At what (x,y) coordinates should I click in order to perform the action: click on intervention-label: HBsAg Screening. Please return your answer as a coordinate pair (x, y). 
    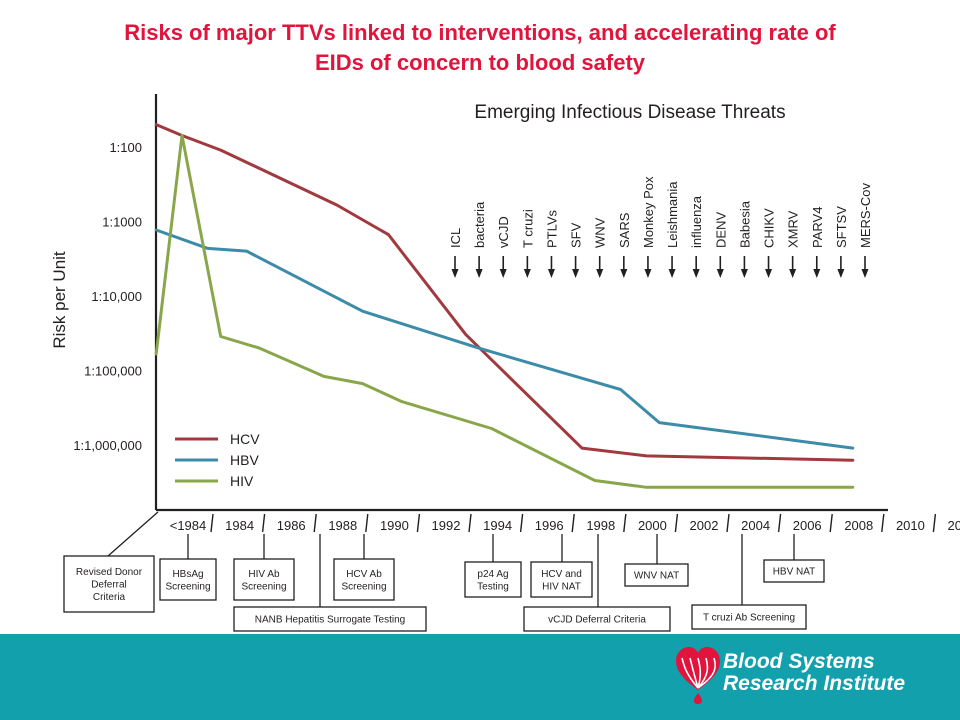
    Looking at the image, I should click on (187, 581).